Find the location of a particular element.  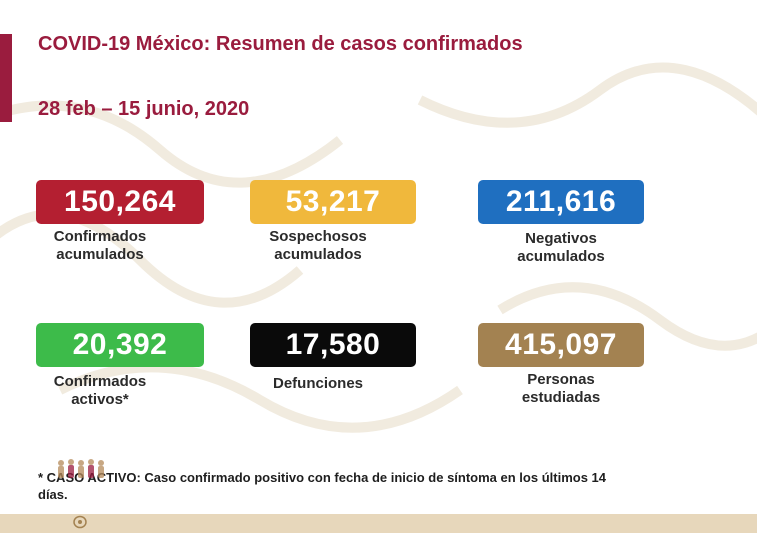

seal-icon is located at coordinates (80, 522).